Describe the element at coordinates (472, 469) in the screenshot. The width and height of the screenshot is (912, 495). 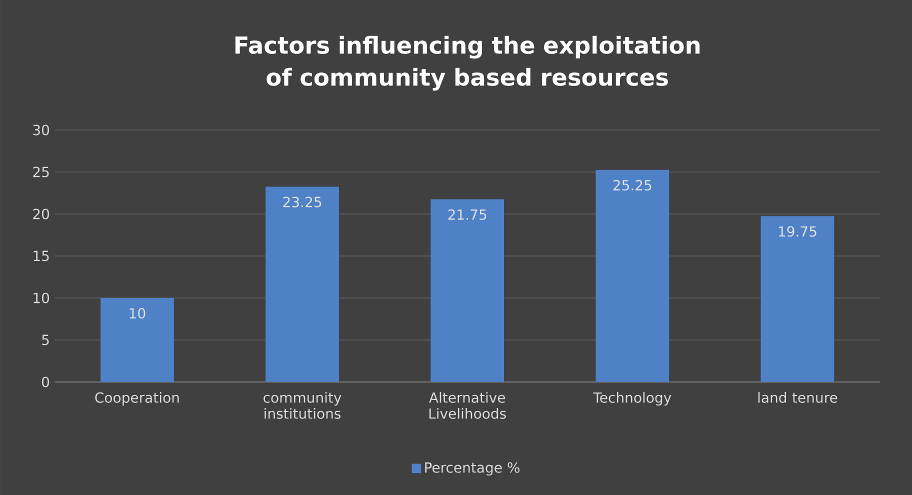
I see `legend-label: Percentage %` at that location.